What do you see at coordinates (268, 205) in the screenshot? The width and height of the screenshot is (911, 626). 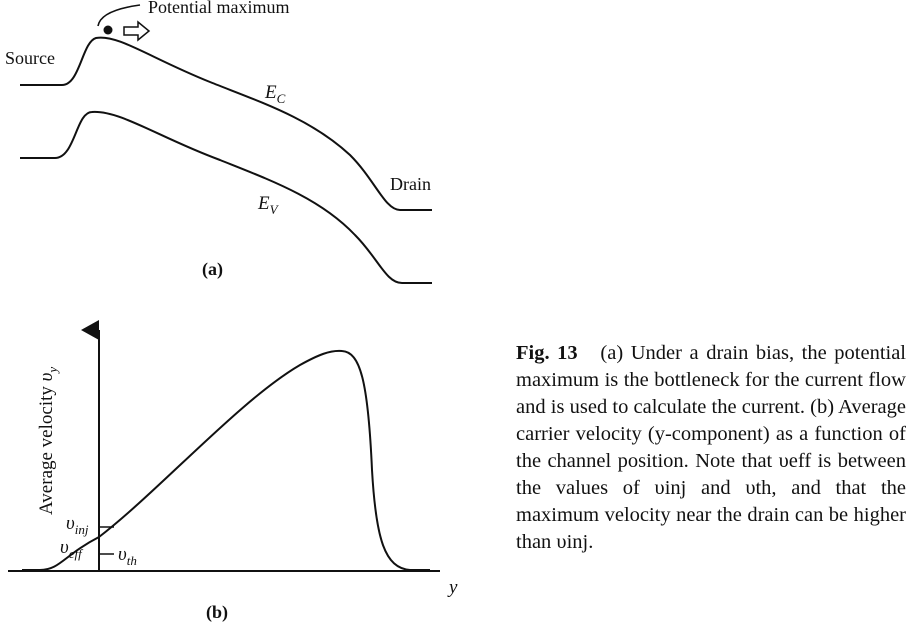 I see `ev-label: EV` at bounding box center [268, 205].